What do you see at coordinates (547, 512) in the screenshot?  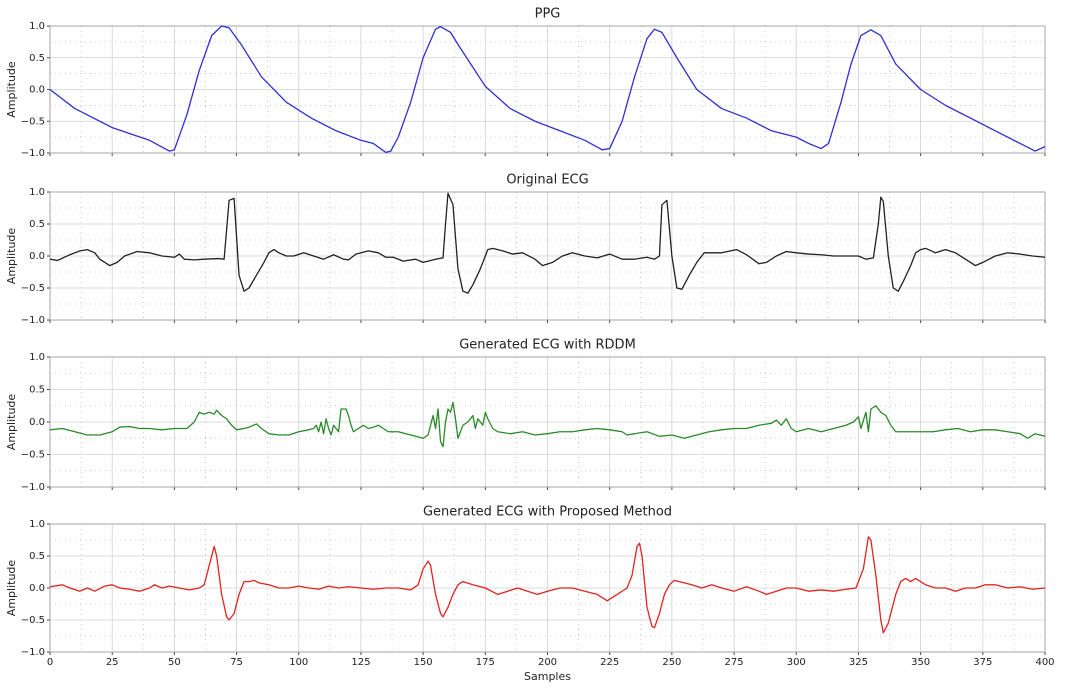 I see `subplot-title: Generated ECG with Proposed Method` at bounding box center [547, 512].